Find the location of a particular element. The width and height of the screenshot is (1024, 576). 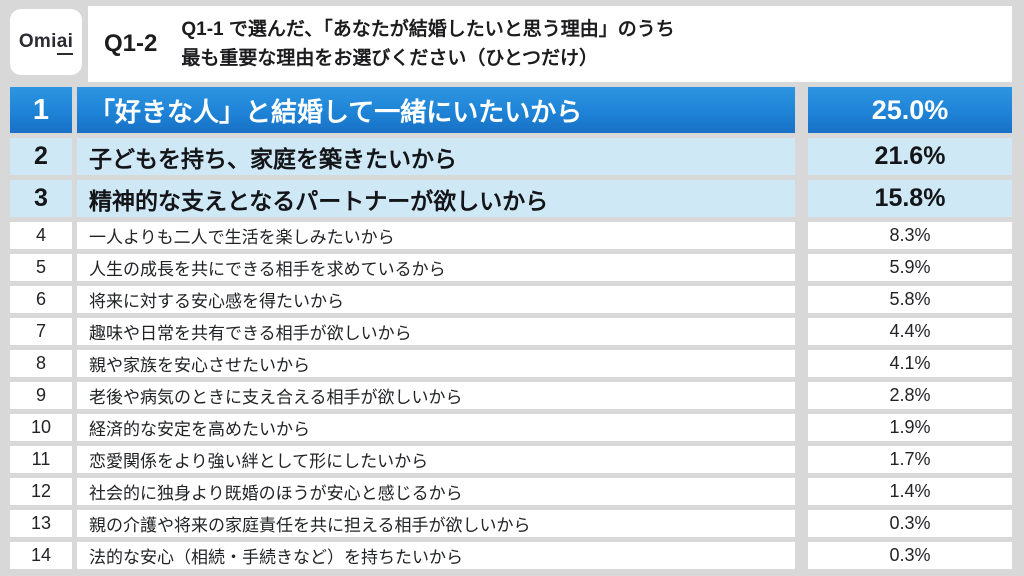

rank-cell: 11 is located at coordinates (41, 459).